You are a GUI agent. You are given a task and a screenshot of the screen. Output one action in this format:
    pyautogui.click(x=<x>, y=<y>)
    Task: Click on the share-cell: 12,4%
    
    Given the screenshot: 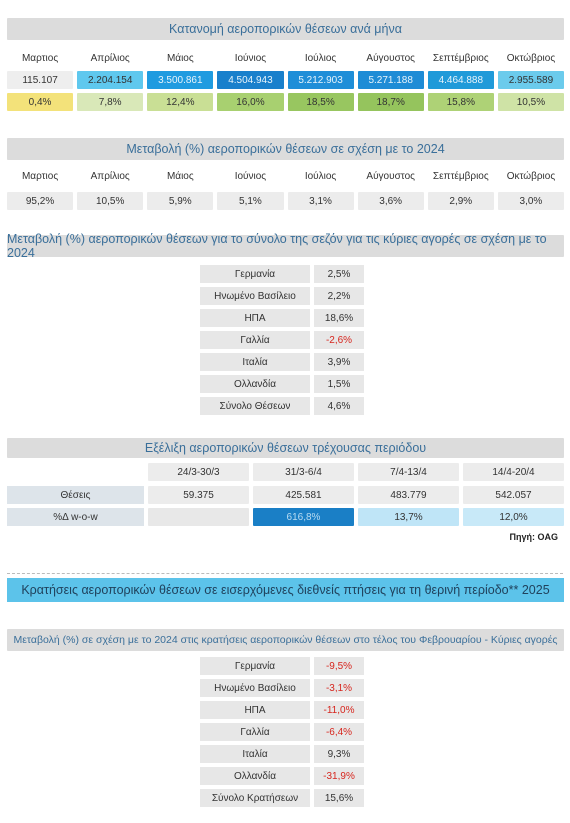 What is the action you would take?
    pyautogui.click(x=180, y=102)
    